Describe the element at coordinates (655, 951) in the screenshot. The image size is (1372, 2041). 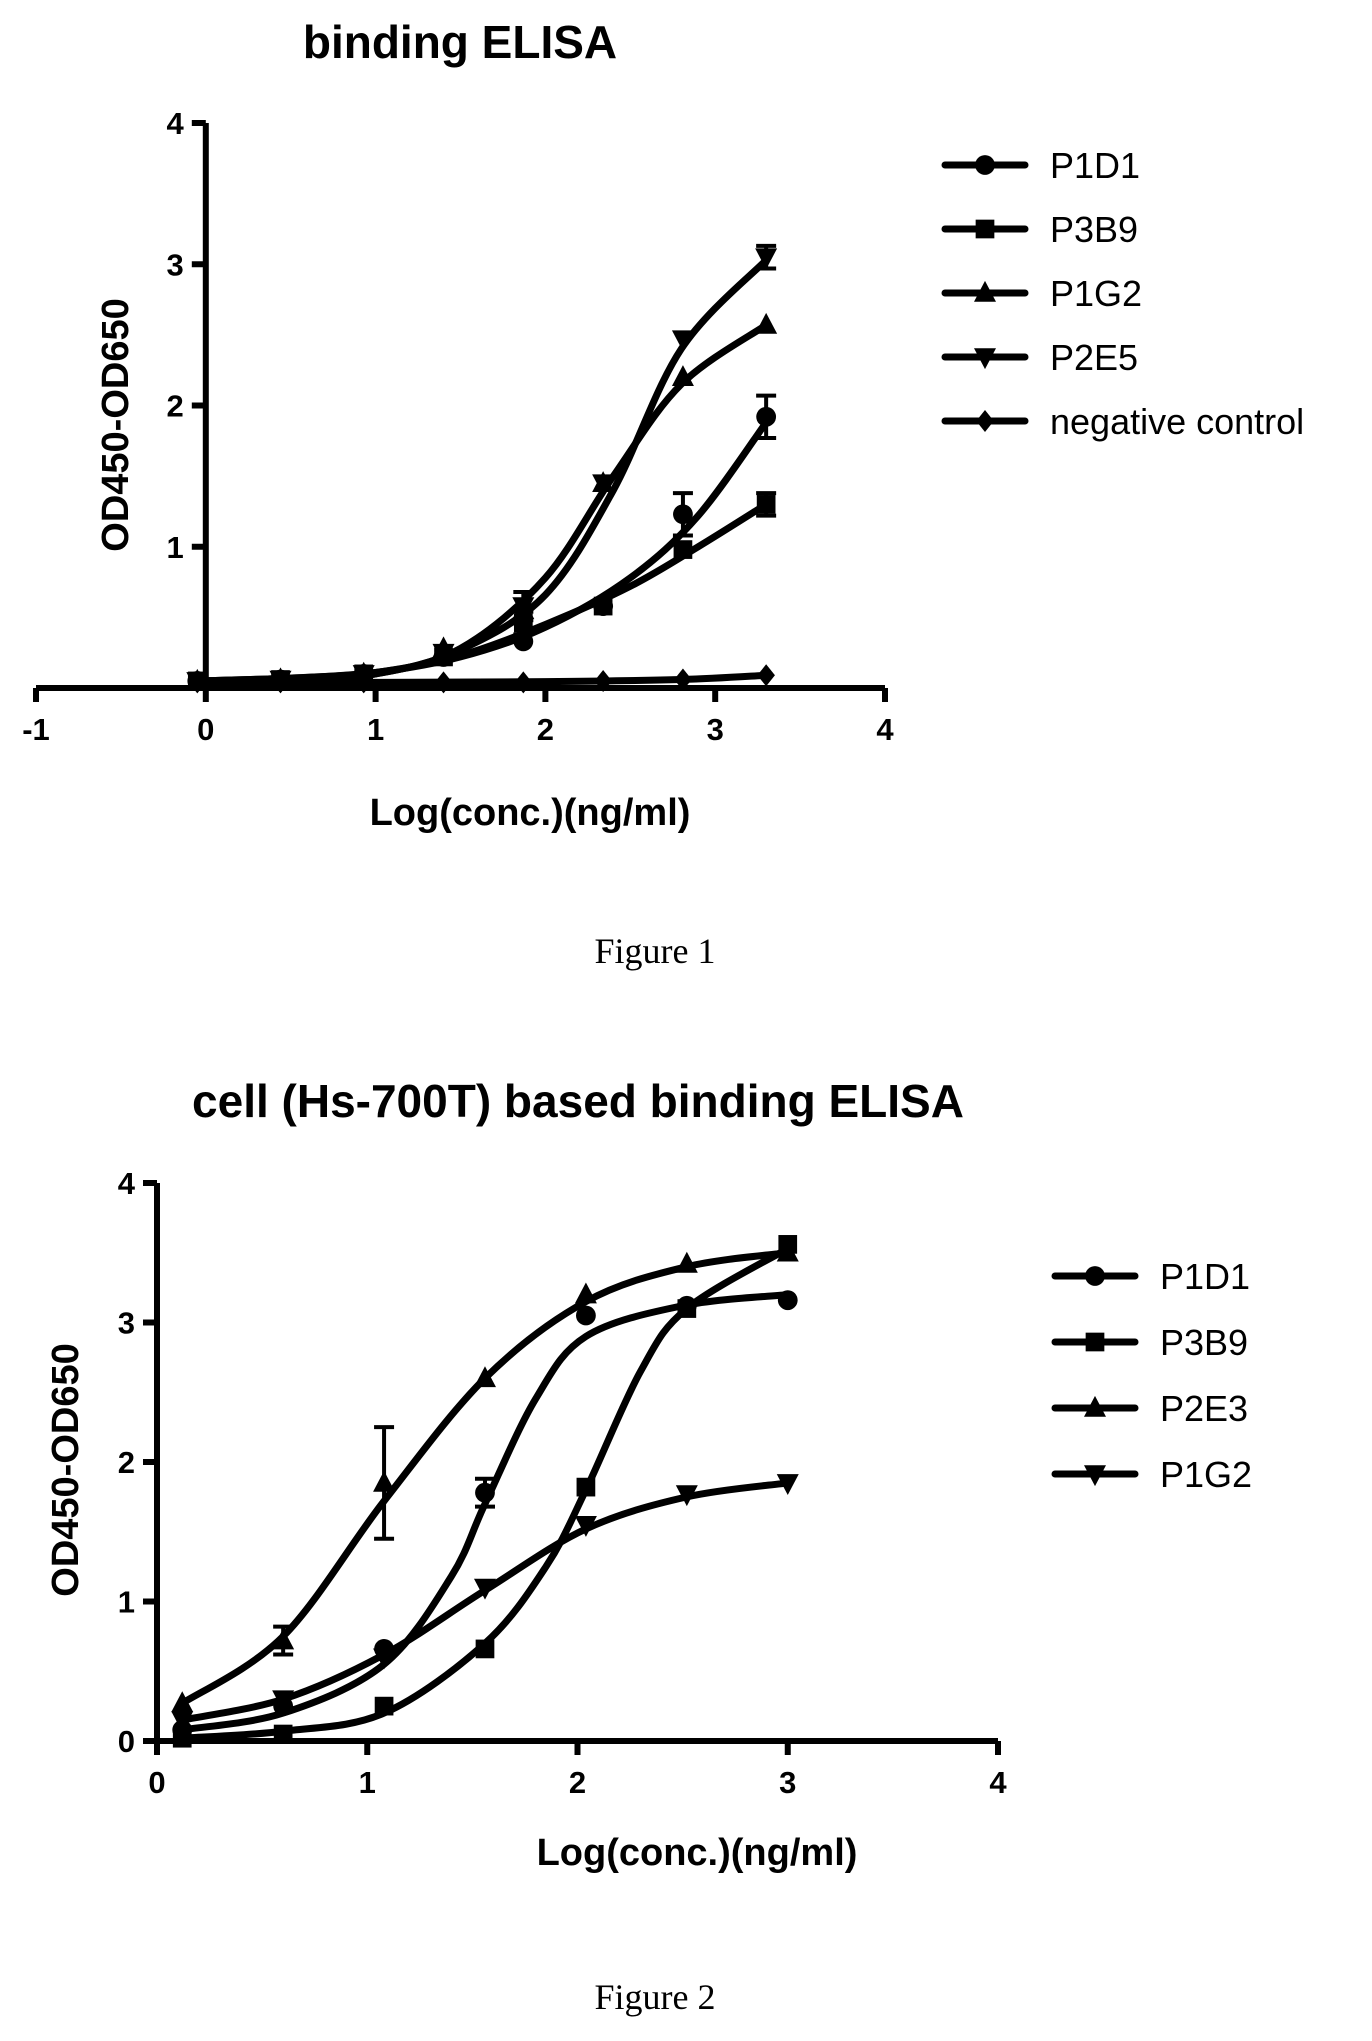
I see `figure-caption: Figure 1` at that location.